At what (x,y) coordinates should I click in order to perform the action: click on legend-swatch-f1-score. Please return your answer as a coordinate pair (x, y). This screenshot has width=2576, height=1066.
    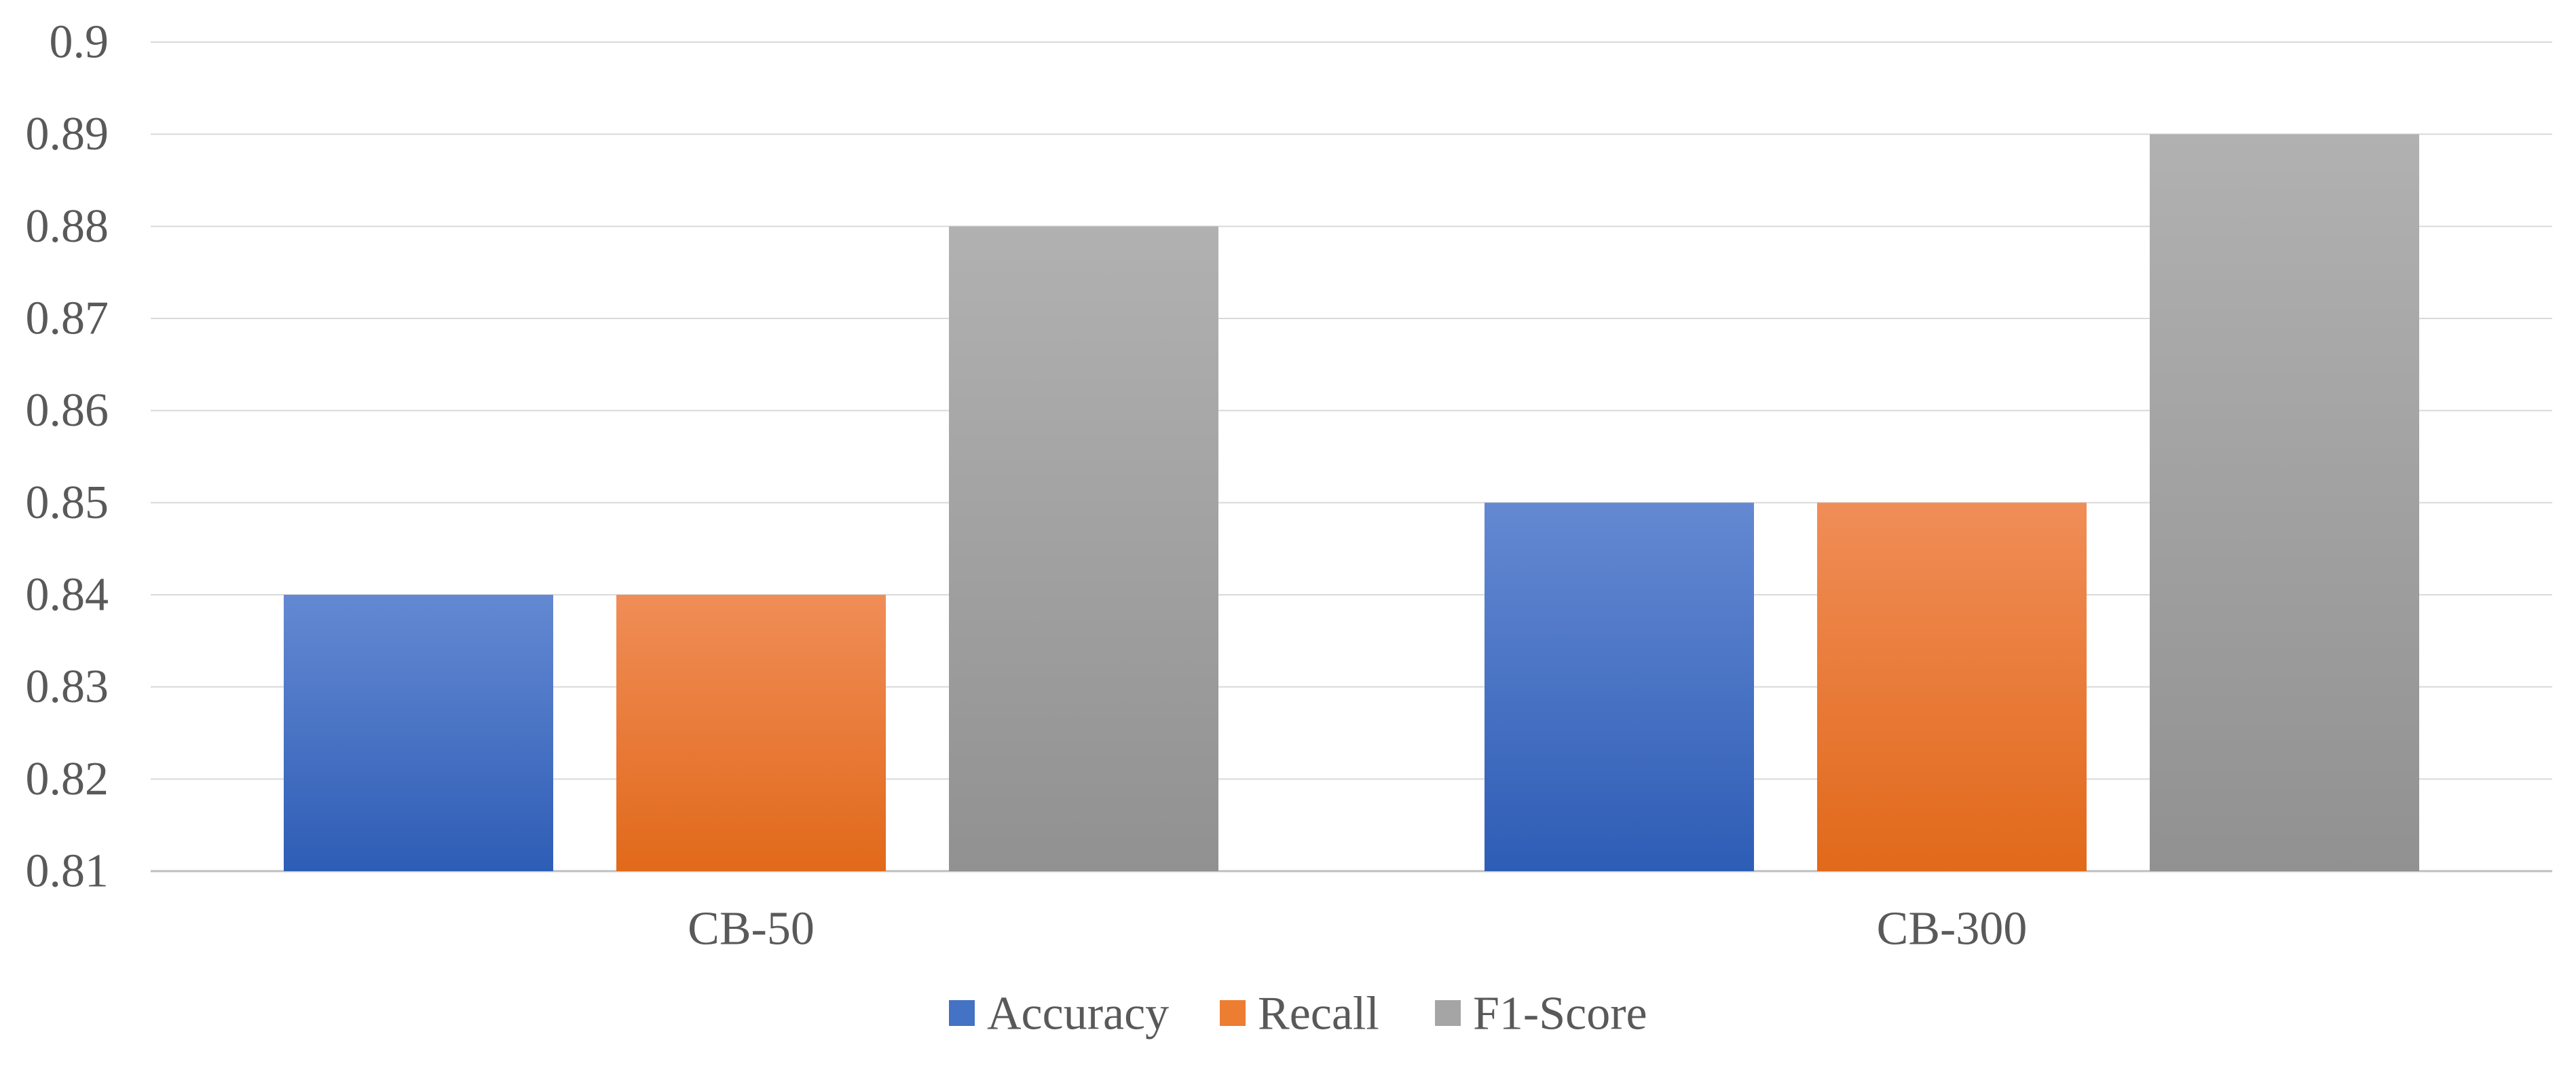
    Looking at the image, I should click on (1448, 1013).